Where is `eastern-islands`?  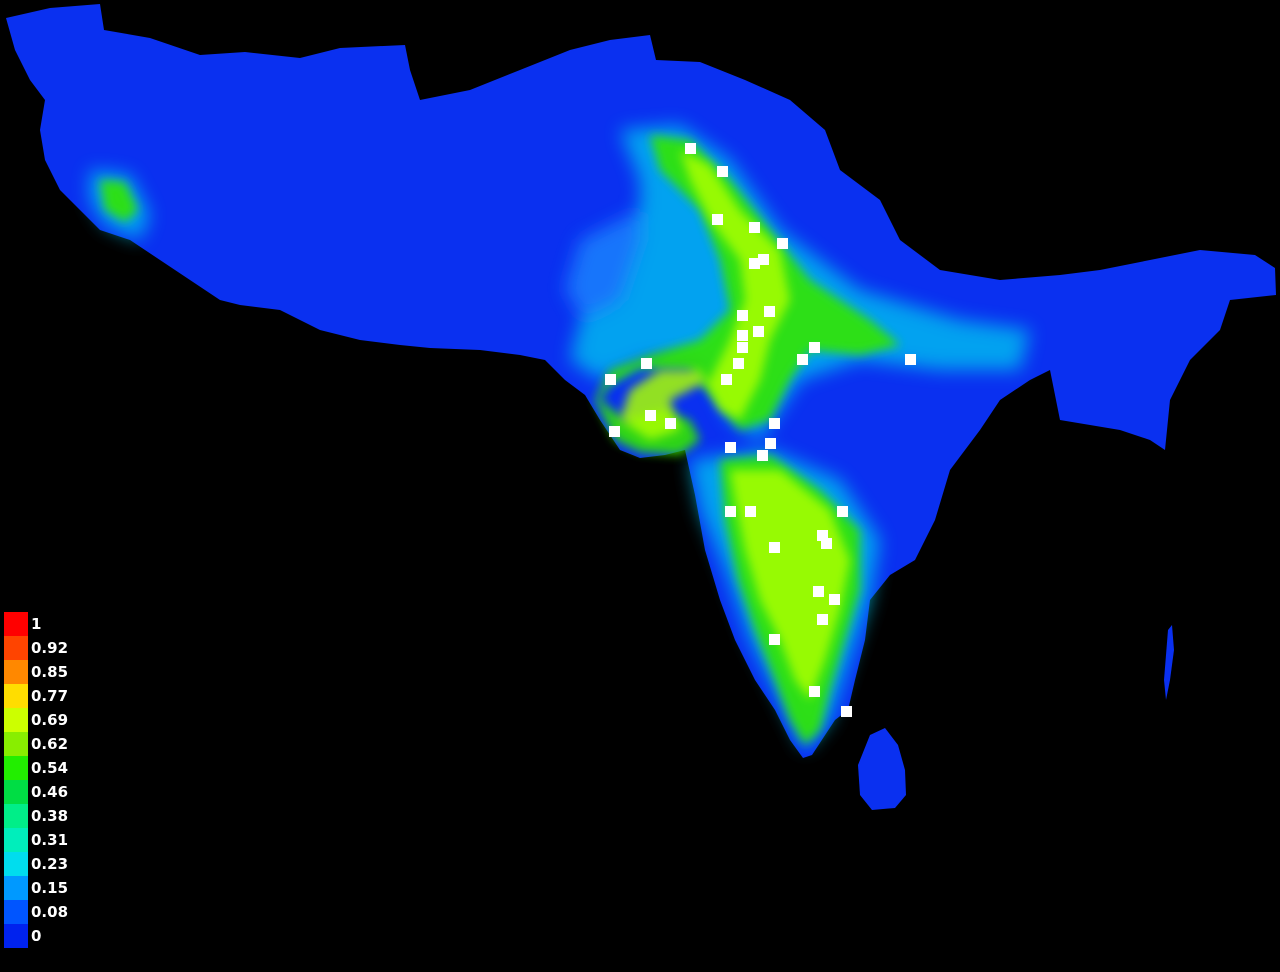 eastern-islands is located at coordinates (1169, 662).